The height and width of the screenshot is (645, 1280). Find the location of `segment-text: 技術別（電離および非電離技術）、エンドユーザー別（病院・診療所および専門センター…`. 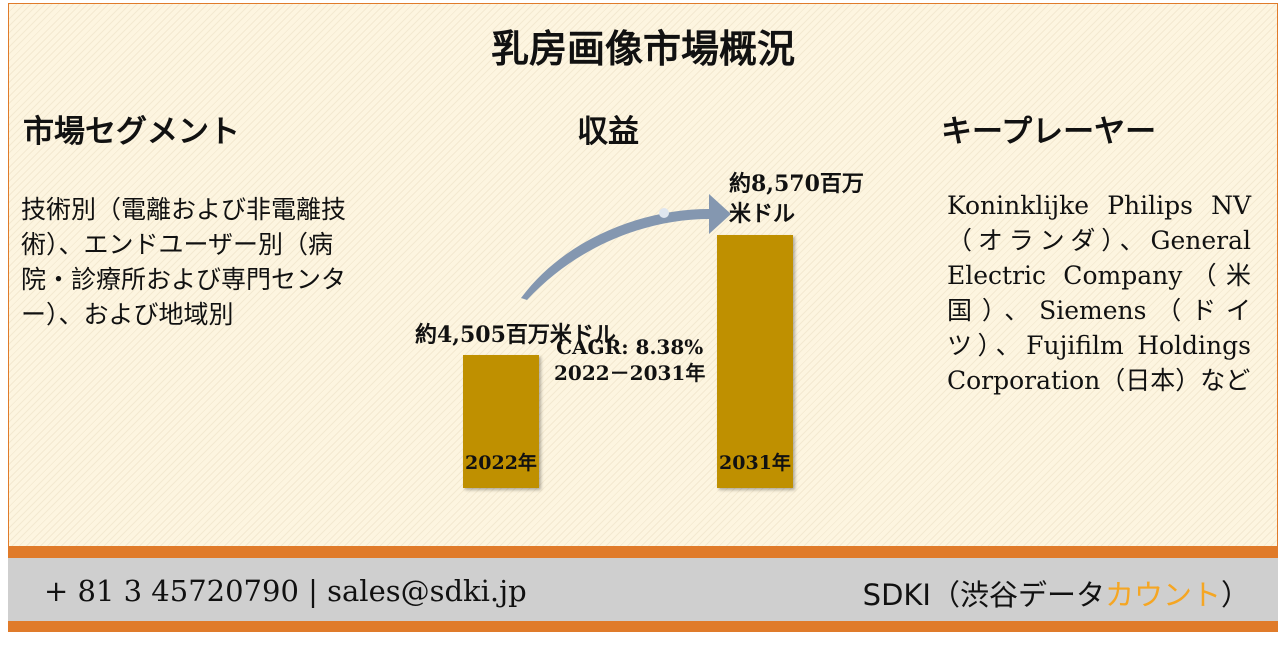

segment-text: 技術別（電離および非電離技術）、エンドユーザー別（病院・診療所および専門センター… is located at coordinates (184, 262).